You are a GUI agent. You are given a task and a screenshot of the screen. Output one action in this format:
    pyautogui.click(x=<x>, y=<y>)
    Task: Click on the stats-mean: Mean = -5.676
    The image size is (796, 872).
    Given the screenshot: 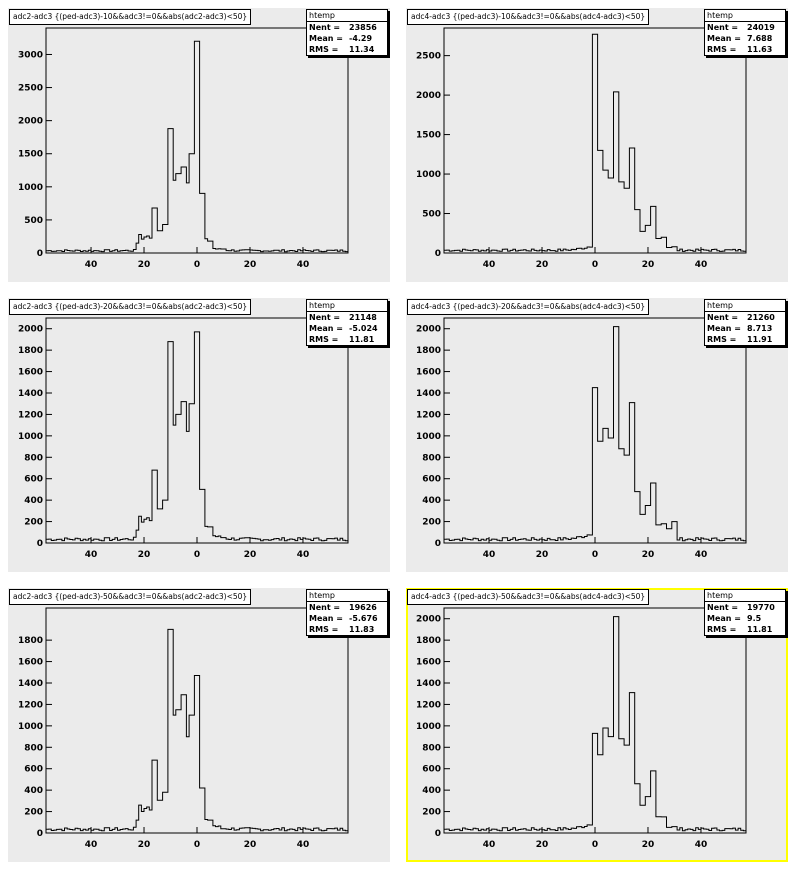 What is the action you would take?
    pyautogui.click(x=347, y=618)
    